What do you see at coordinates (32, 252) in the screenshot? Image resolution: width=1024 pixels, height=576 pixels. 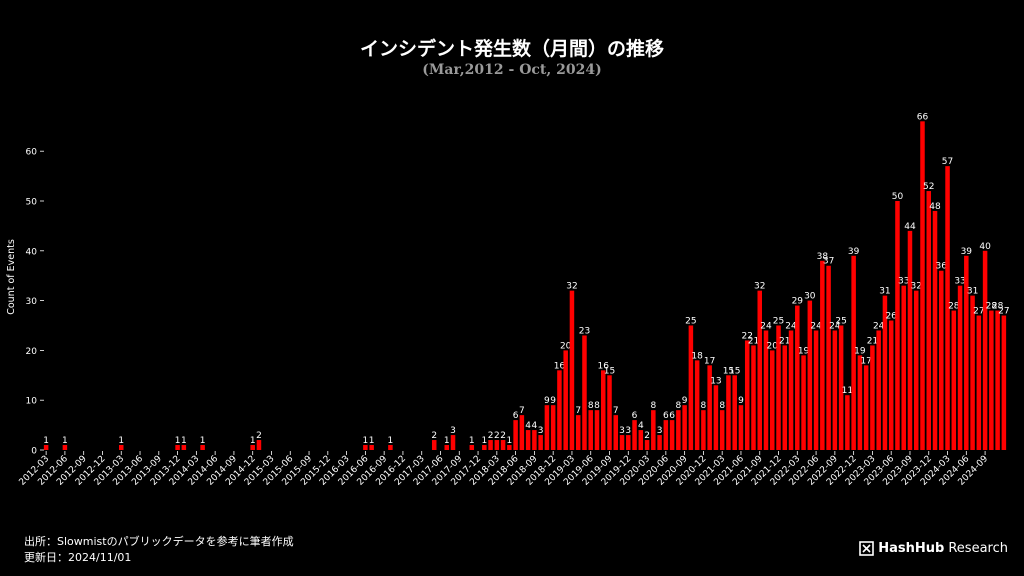 I see `y-tick-label: 40` at bounding box center [32, 252].